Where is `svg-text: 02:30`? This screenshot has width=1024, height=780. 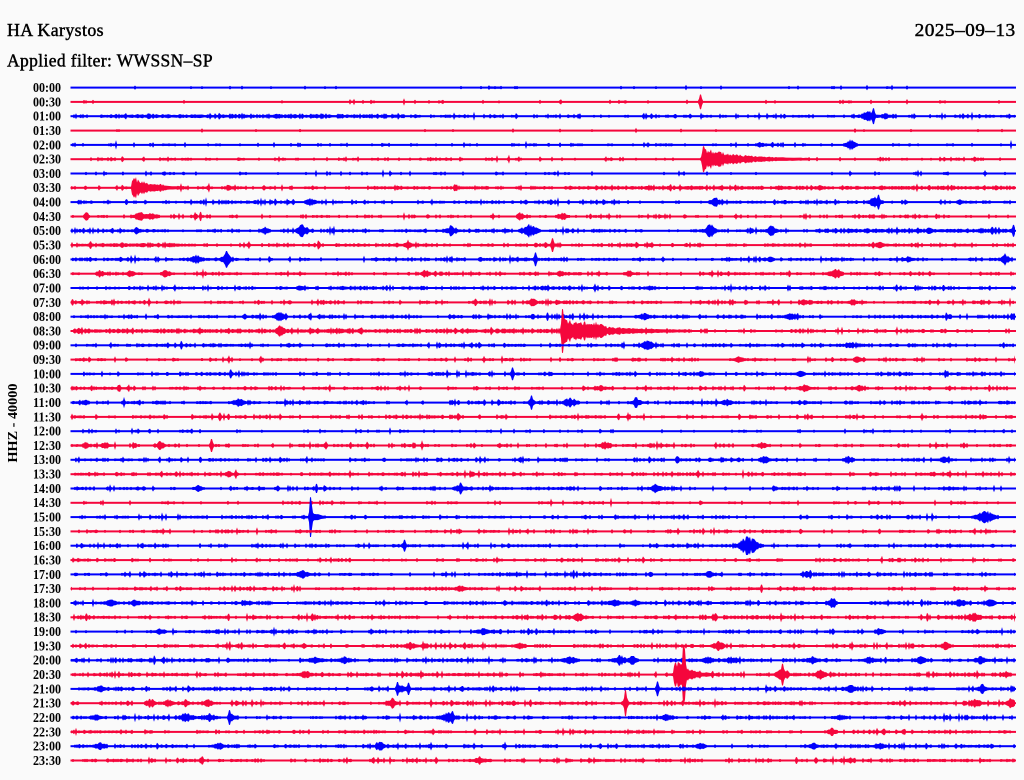 svg-text: 02:30 is located at coordinates (47, 160).